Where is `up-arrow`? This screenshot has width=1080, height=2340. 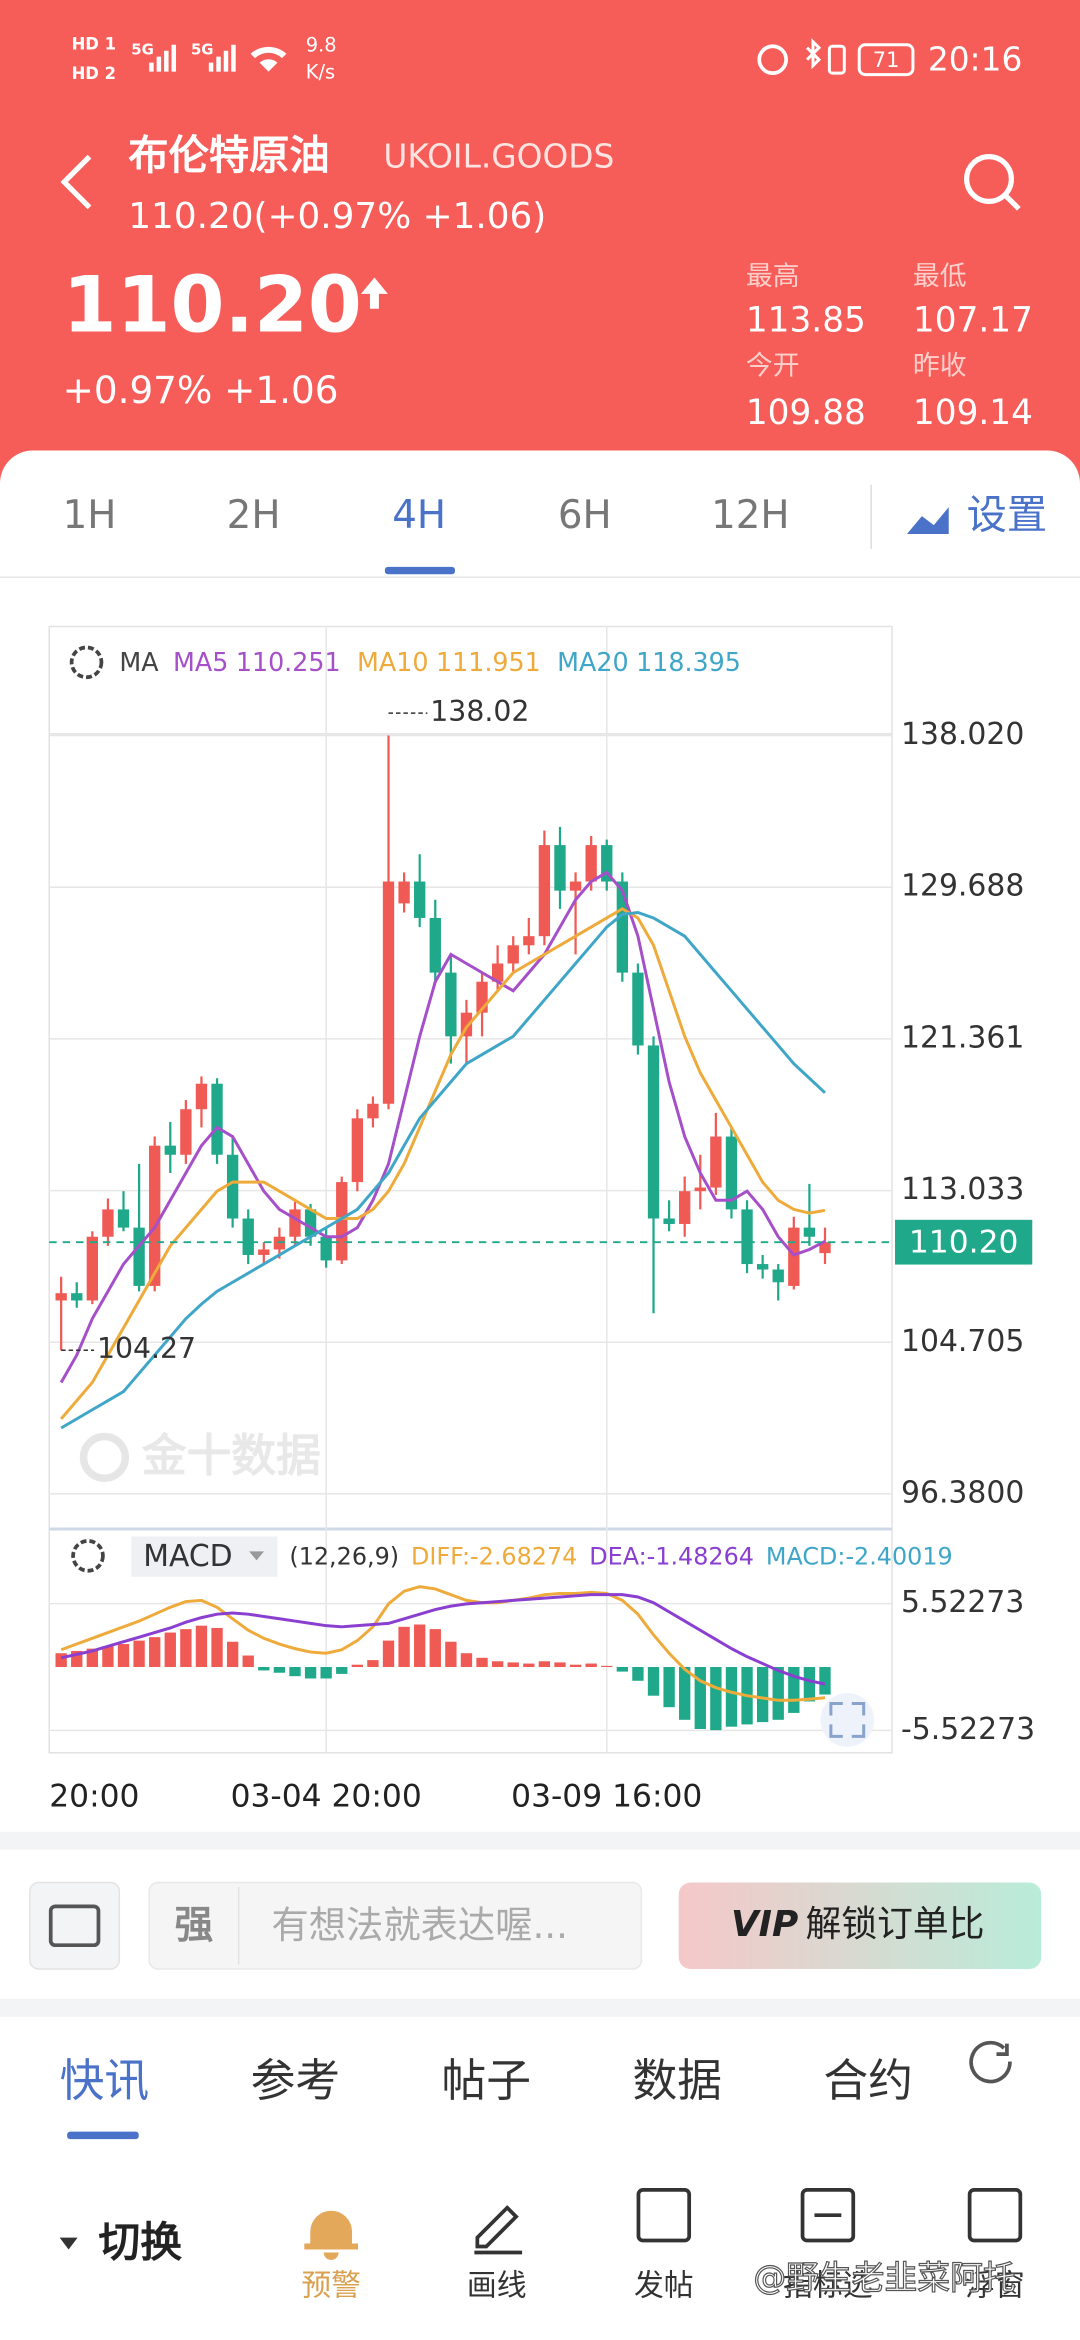
up-arrow is located at coordinates (374, 293).